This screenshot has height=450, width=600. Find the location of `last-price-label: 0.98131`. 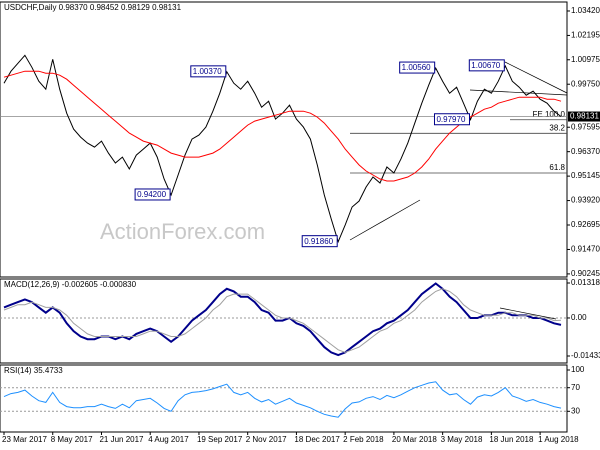

last-price-label: 0.98131 is located at coordinates (584, 116).